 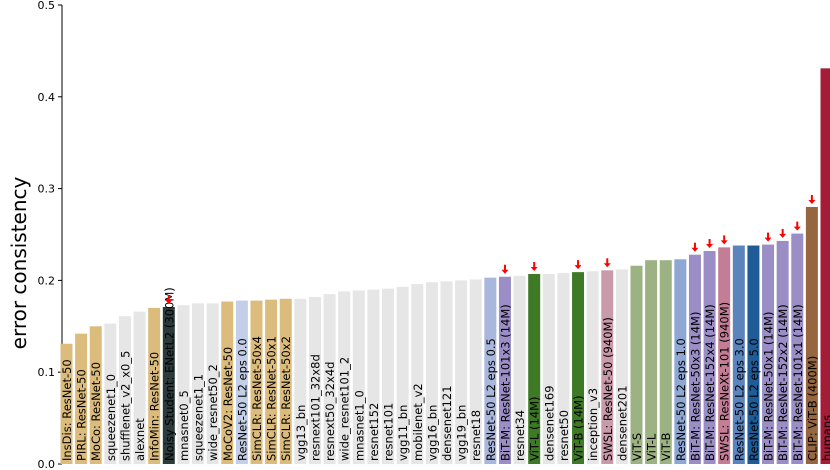 What do you see at coordinates (82, 415) in the screenshot?
I see `bar-label: PIRL: ResNet-50` at bounding box center [82, 415].